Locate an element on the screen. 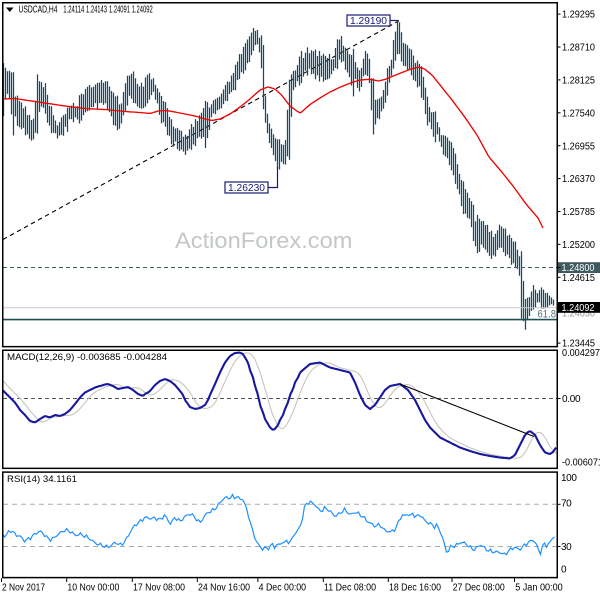 This screenshot has width=600, height=600. svg-text: 1.24800 is located at coordinates (578, 268).